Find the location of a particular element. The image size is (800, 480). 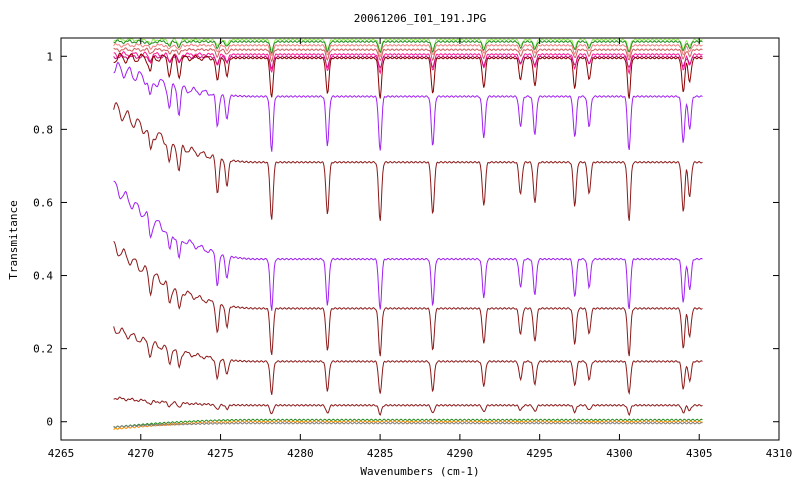

y-tick-label: 1 is located at coordinates (49, 56).